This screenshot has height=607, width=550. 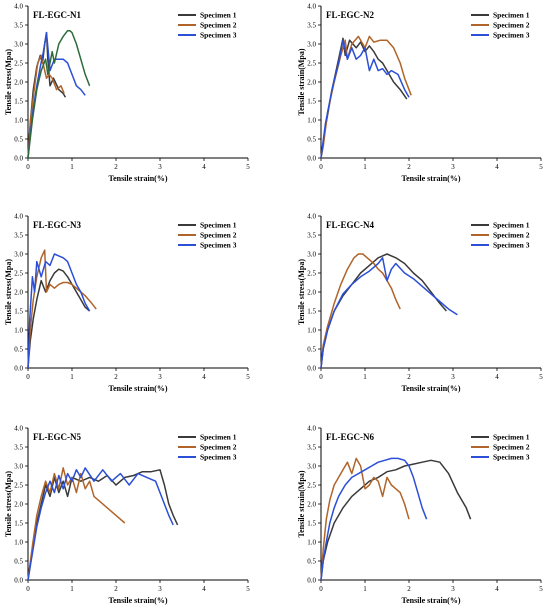 I want to click on chart-title: FL-EGC-N2, so click(x=350, y=15).